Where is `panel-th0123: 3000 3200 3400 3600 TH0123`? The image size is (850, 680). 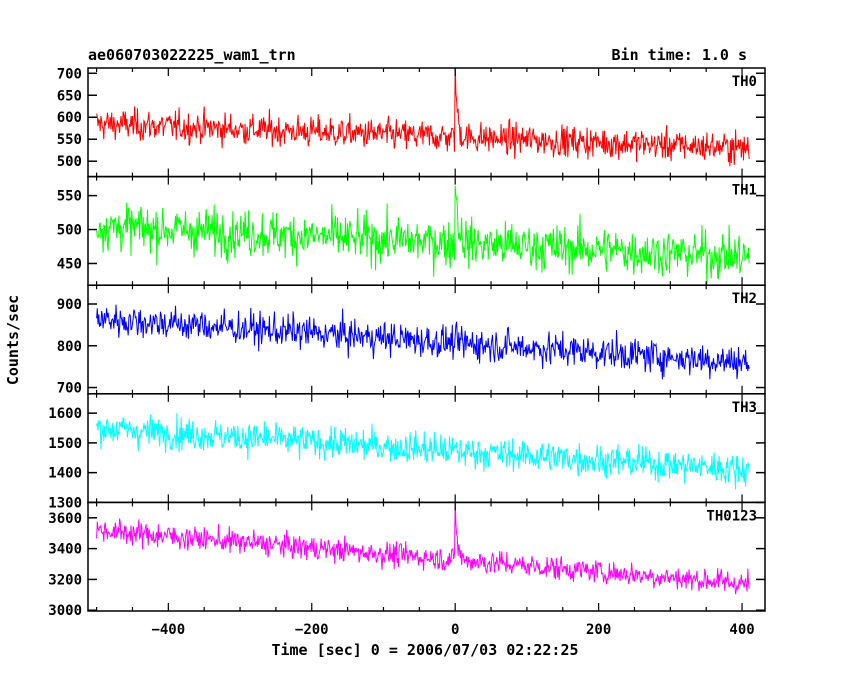
panel-th0123: 3000 3200 3400 3600 TH0123 is located at coordinates (407, 560).